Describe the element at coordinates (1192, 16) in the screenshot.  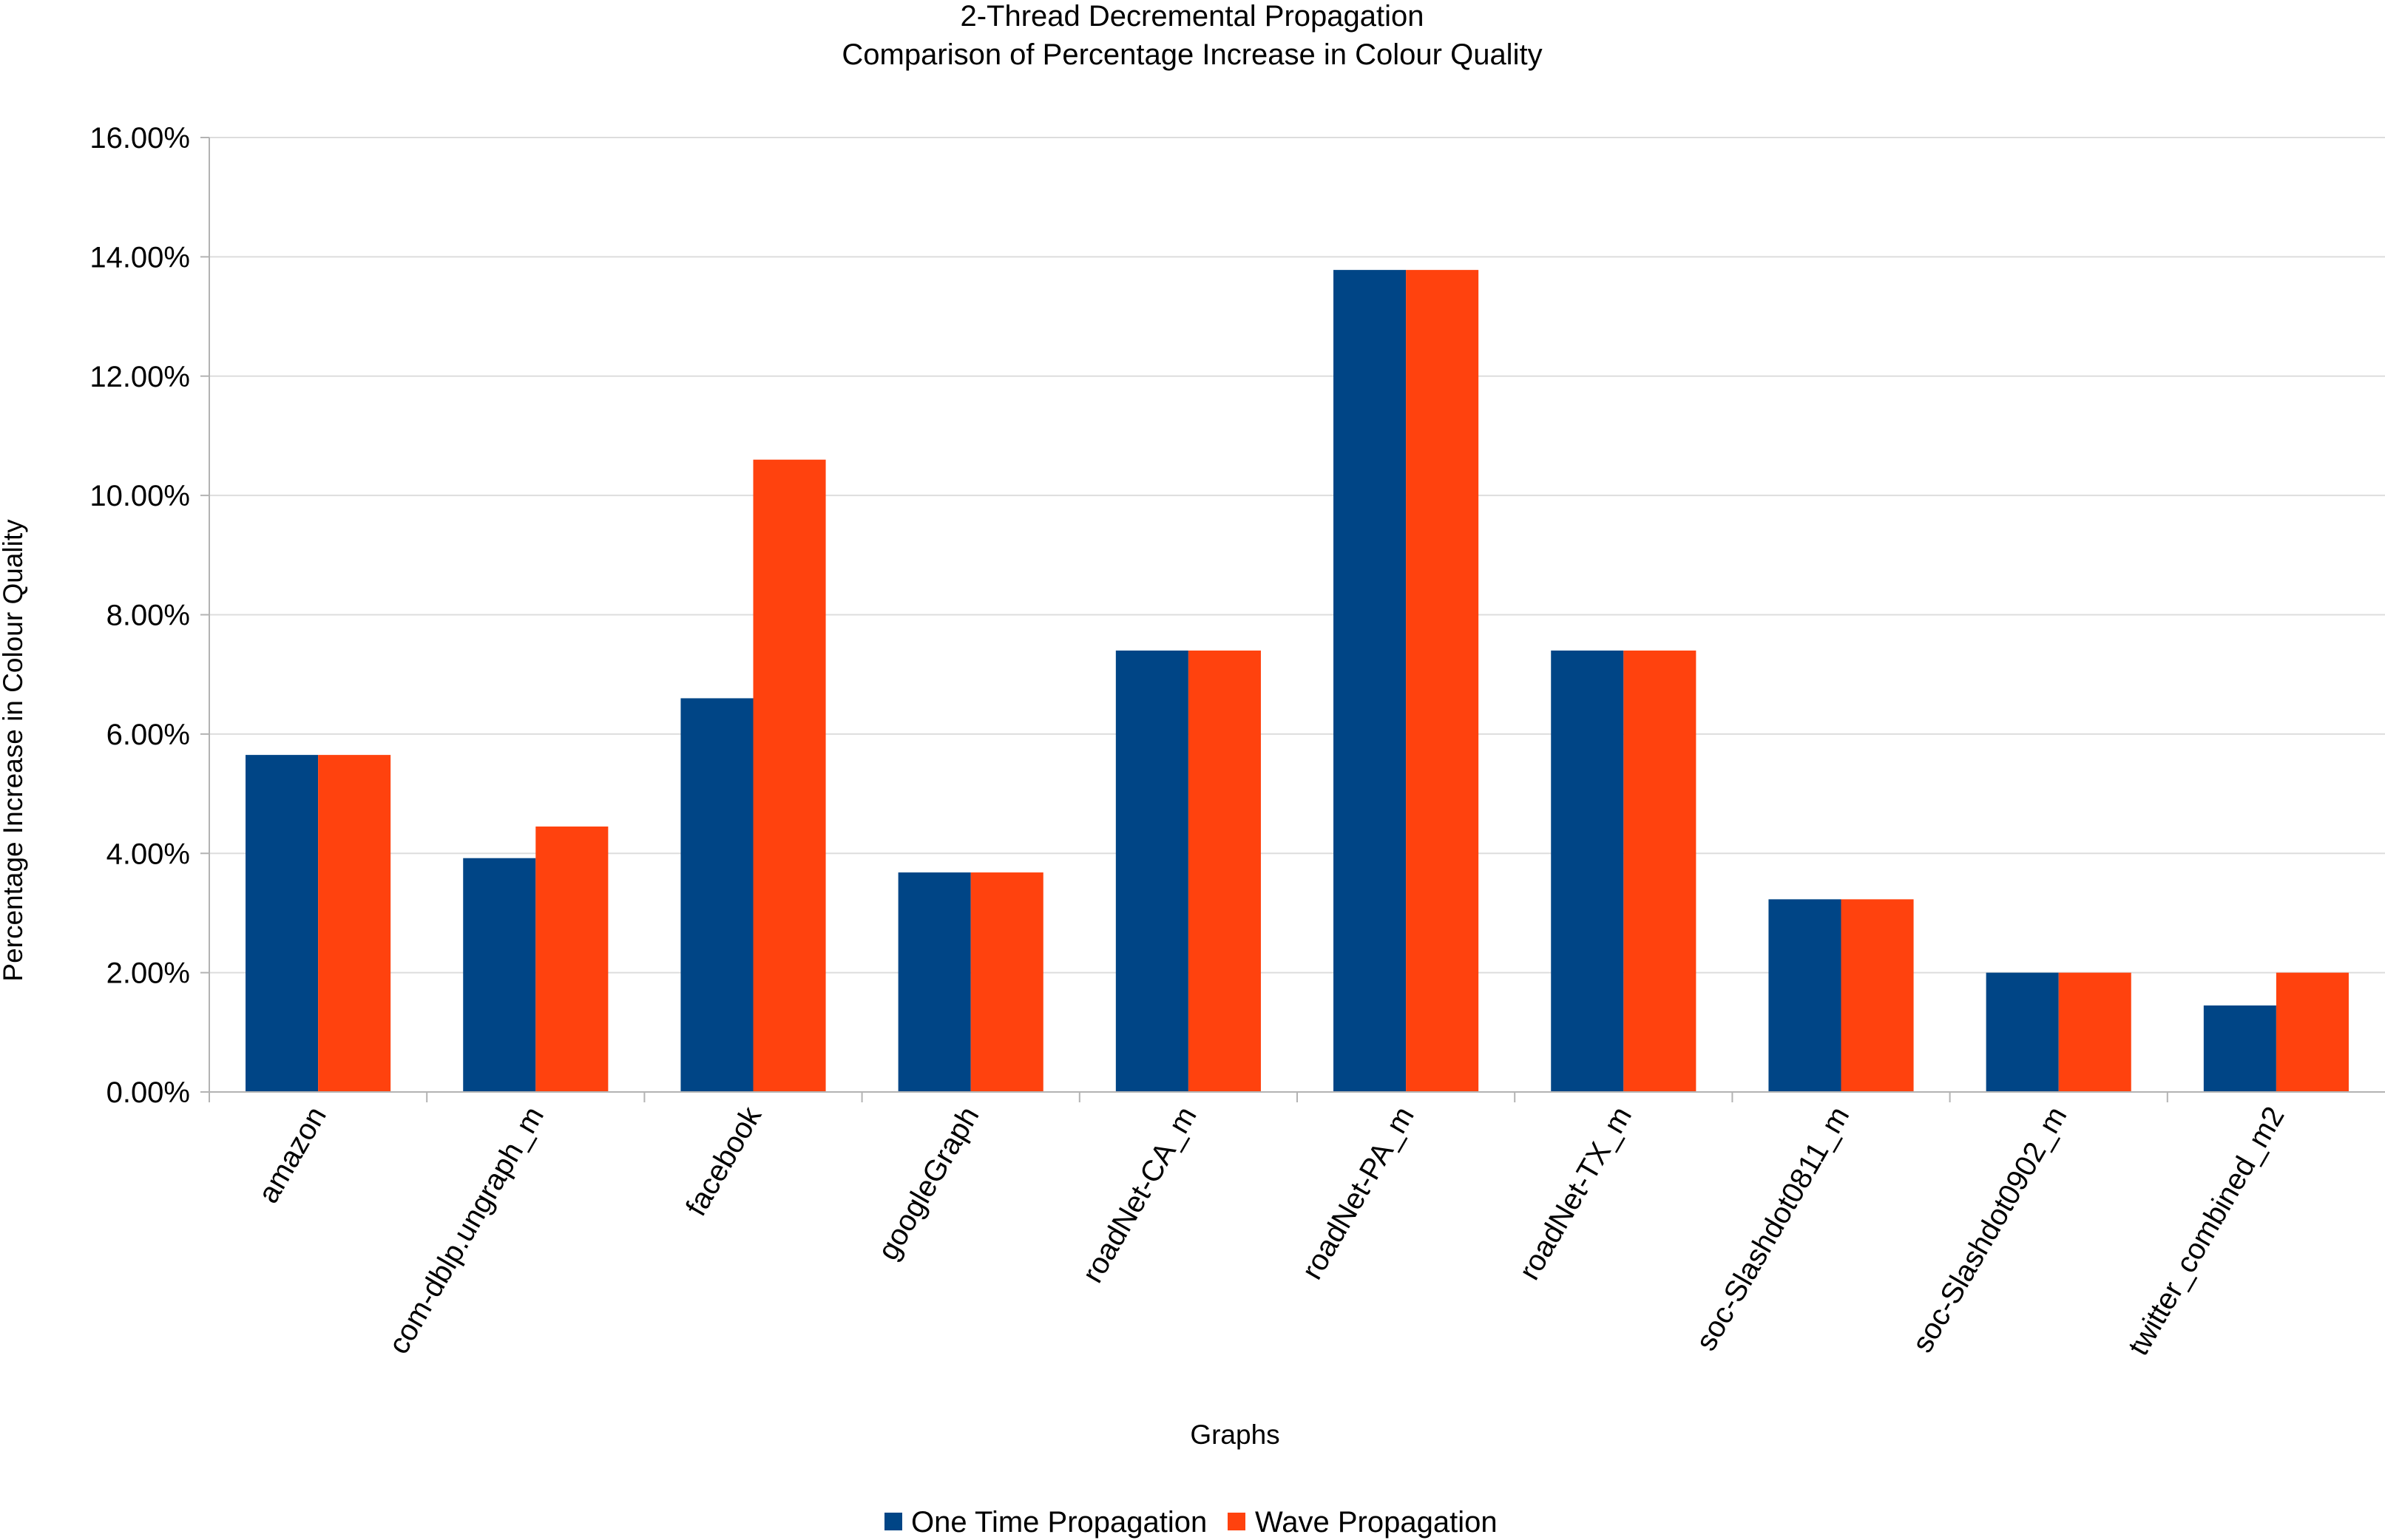
I see `chart-title: 2-Thread Decremental Propagation` at that location.